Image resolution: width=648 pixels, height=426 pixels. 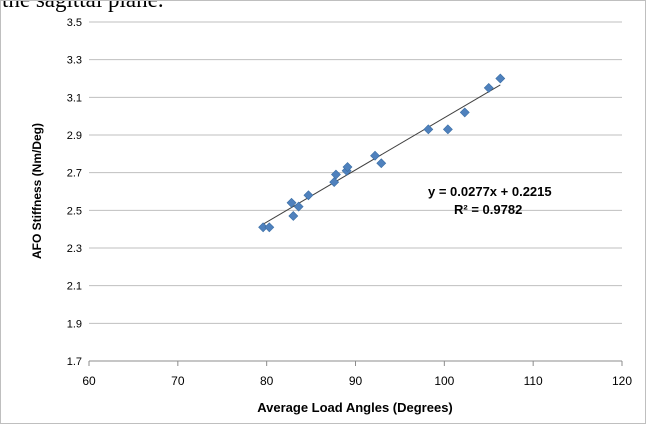 What do you see at coordinates (74, 61) in the screenshot?
I see `y-tick-label: 3.3` at bounding box center [74, 61].